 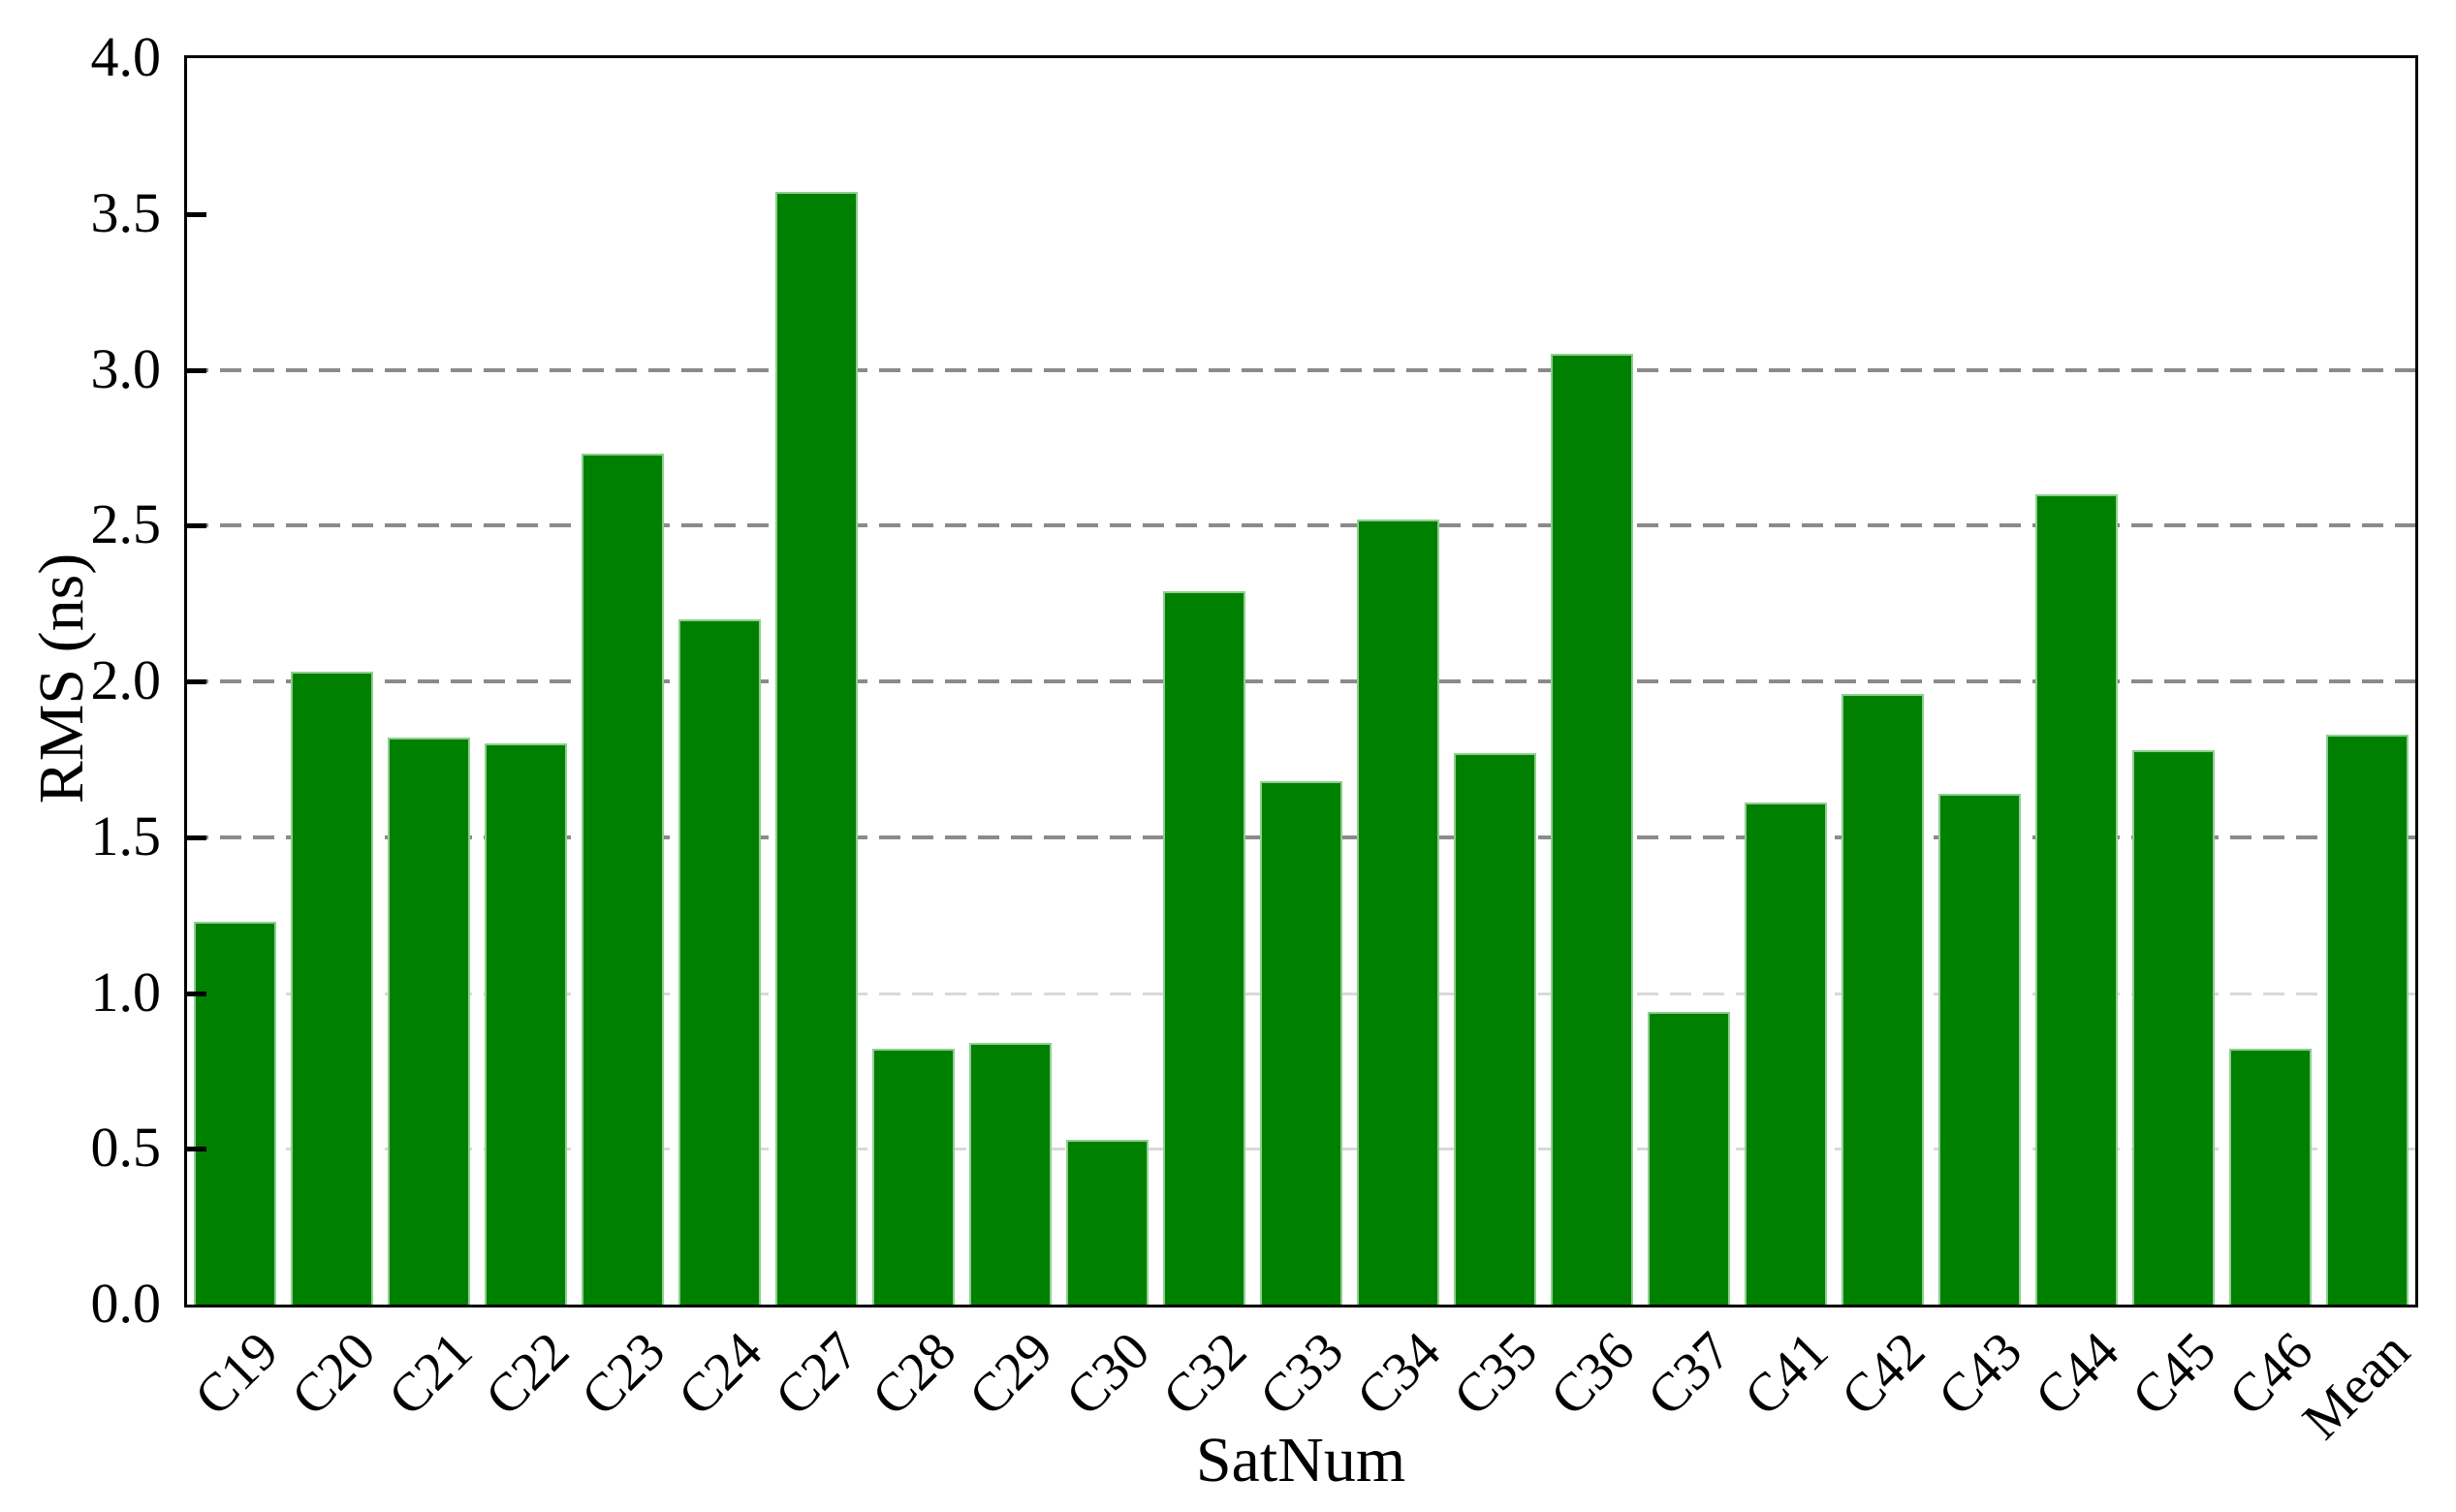 I want to click on x-tick-label-C21: C21, so click(x=430, y=1374).